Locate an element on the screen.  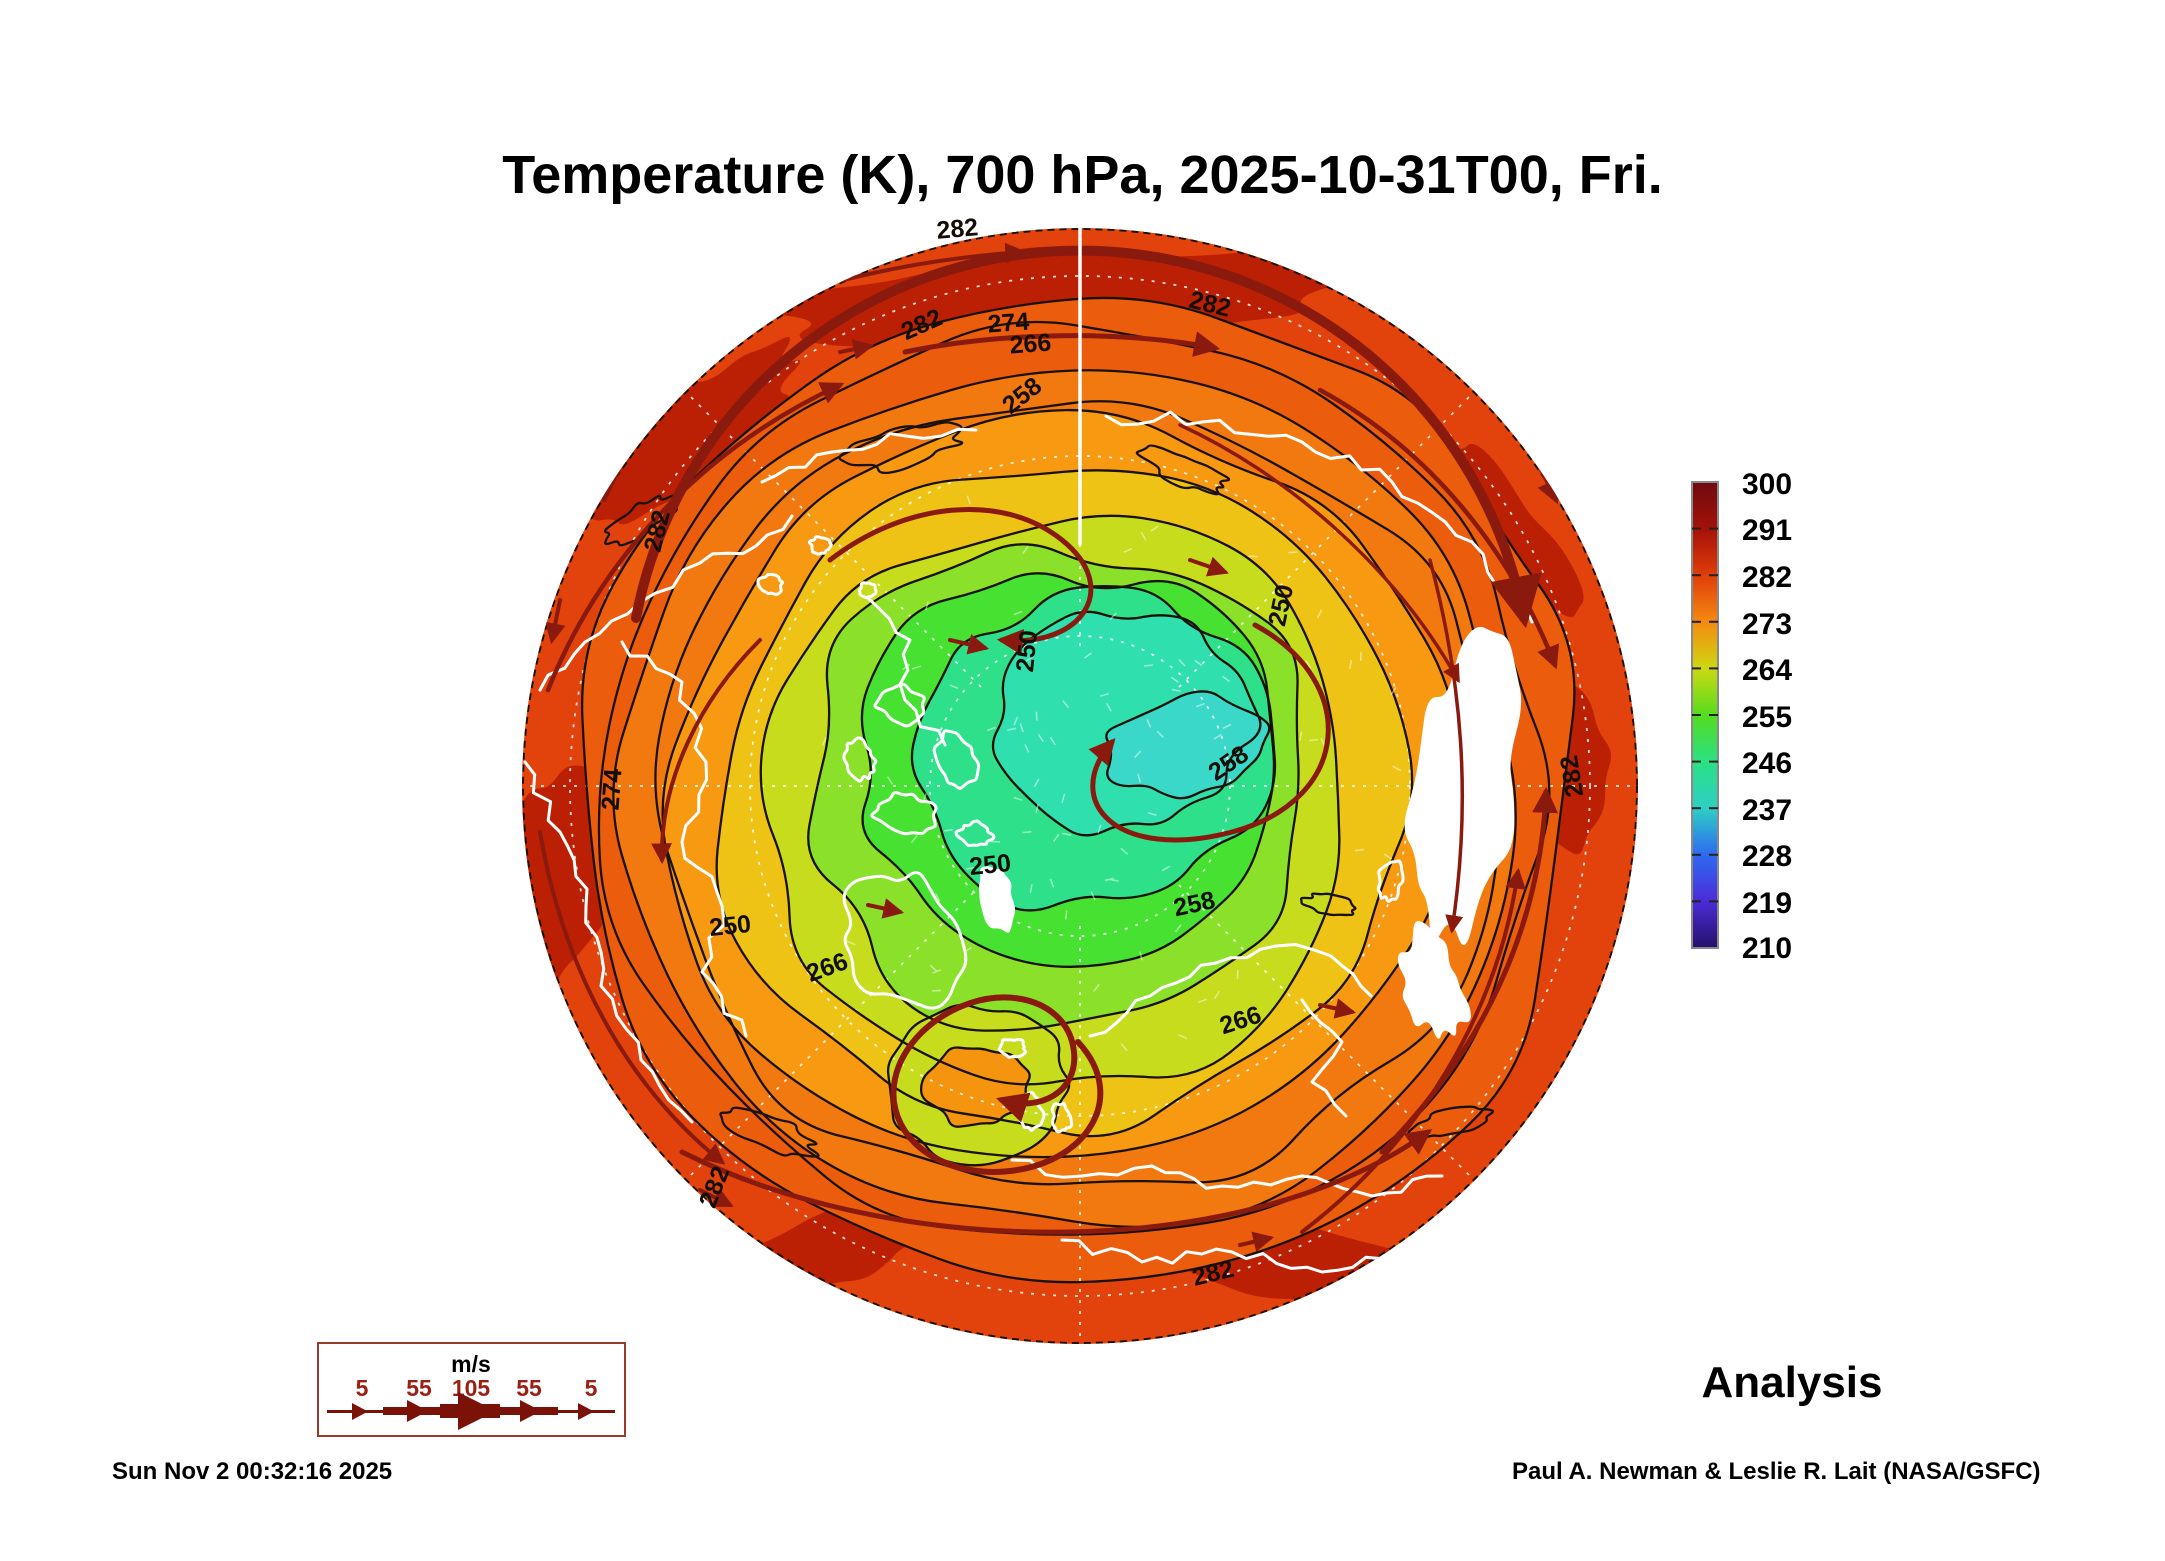
wind-tick-texture is located at coordinates (1111, 773).